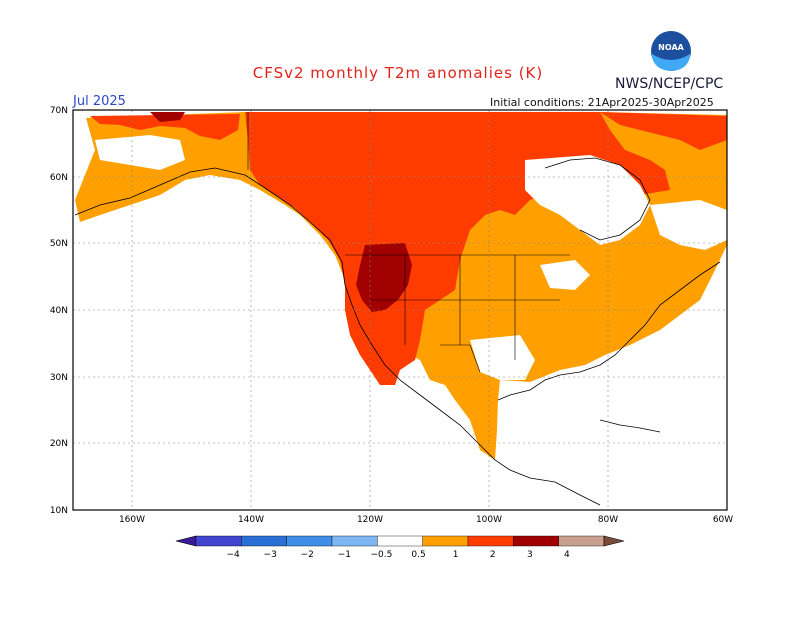 The height and width of the screenshot is (618, 800). What do you see at coordinates (567, 555) in the screenshot?
I see `colorbar-label: 4` at bounding box center [567, 555].